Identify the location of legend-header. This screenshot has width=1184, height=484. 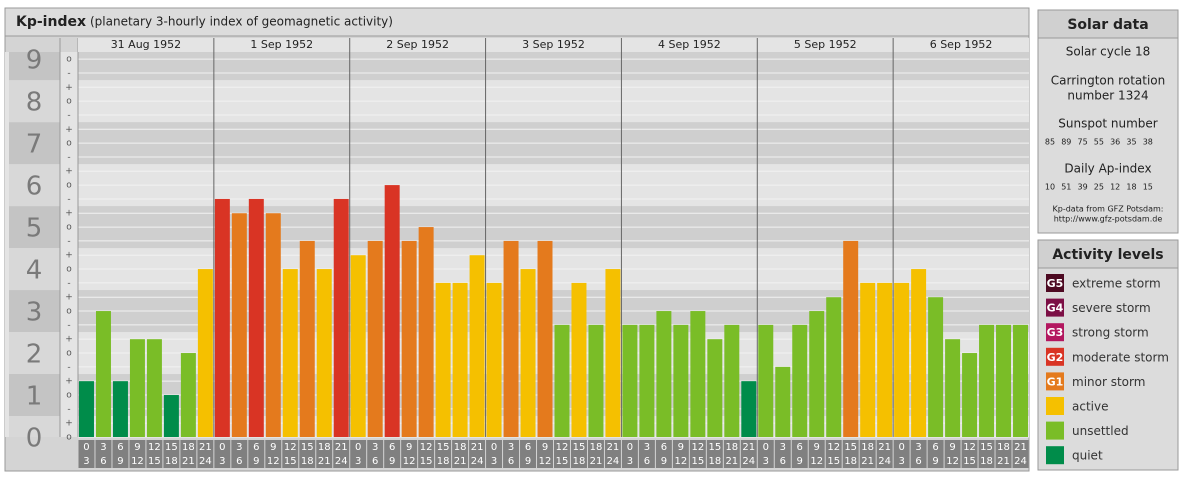
(1108, 254).